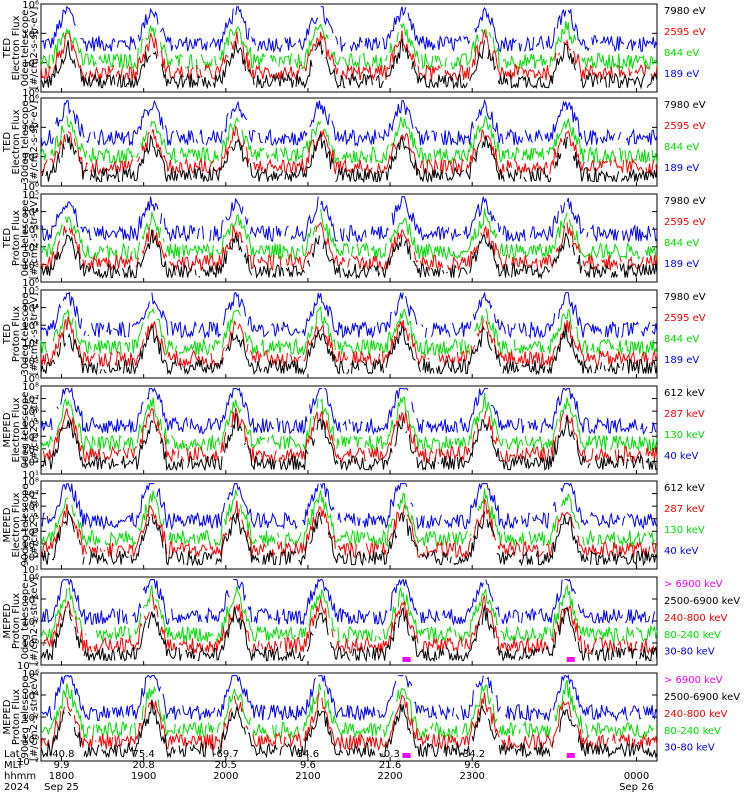 Image resolution: width=750 pixels, height=800 pixels. Describe the element at coordinates (34, 48) in the screenshot. I see `y-axis-label-line: [#/cm2-s-str-eV]` at that location.